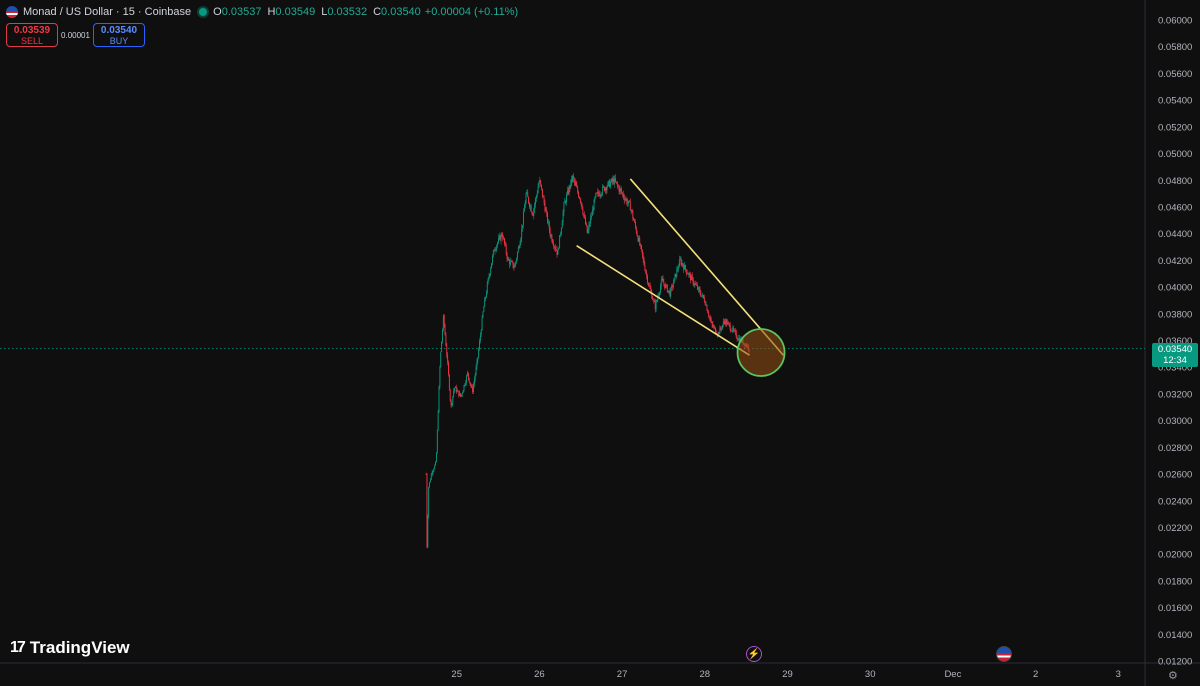 This screenshot has width=1200, height=686. Describe the element at coordinates (119, 30) in the screenshot. I see `buy-price: 0.03540` at that location.